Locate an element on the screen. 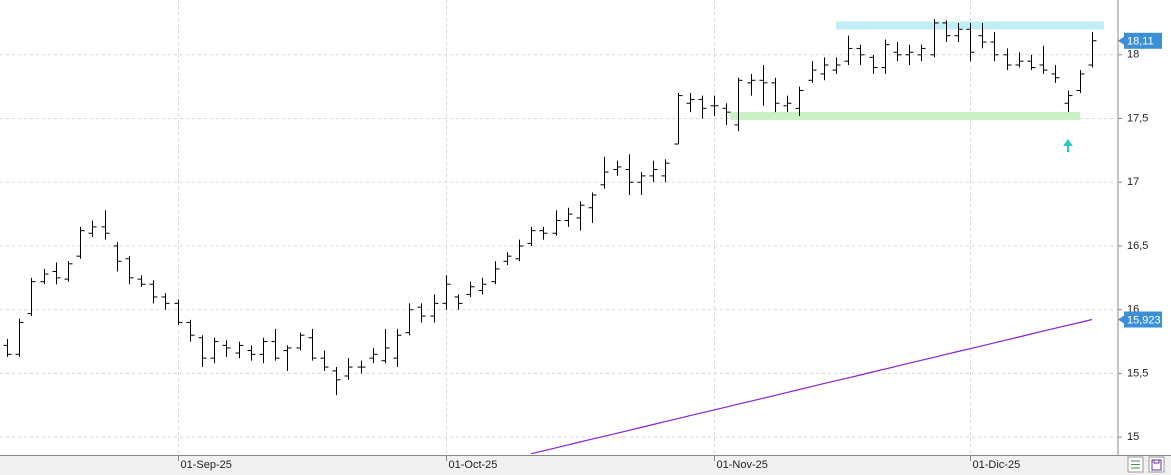 The image size is (1171, 475). x-tick-label: 01-Nov-25 is located at coordinates (742, 465).